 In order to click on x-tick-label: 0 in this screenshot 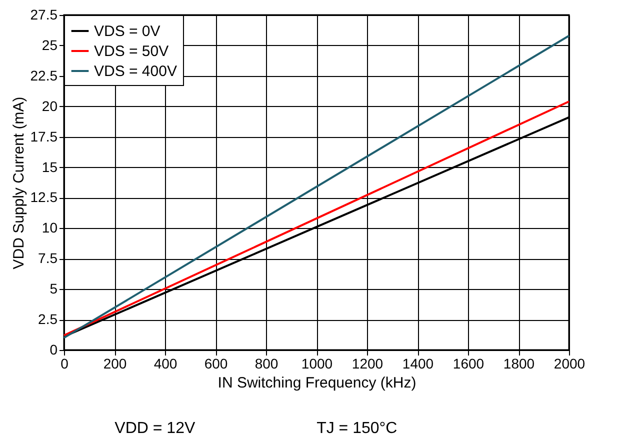, I will do `click(64, 364)`.